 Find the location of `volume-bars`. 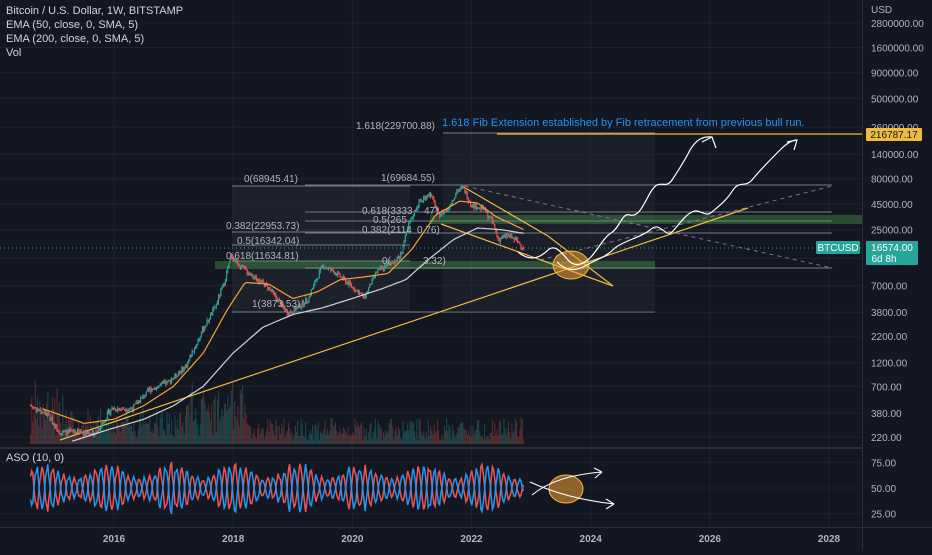

volume-bars is located at coordinates (277, 412).